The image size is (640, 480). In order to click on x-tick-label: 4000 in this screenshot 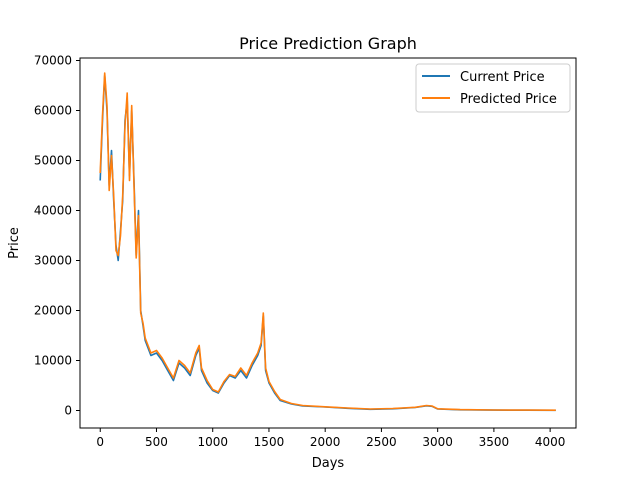, I will do `click(550, 442)`.